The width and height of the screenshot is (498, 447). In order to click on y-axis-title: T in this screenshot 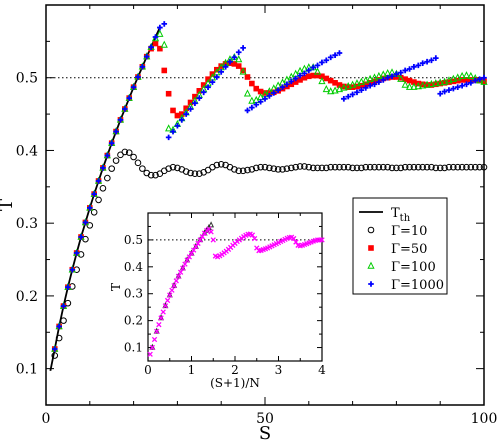, I will do `click(8, 205)`.